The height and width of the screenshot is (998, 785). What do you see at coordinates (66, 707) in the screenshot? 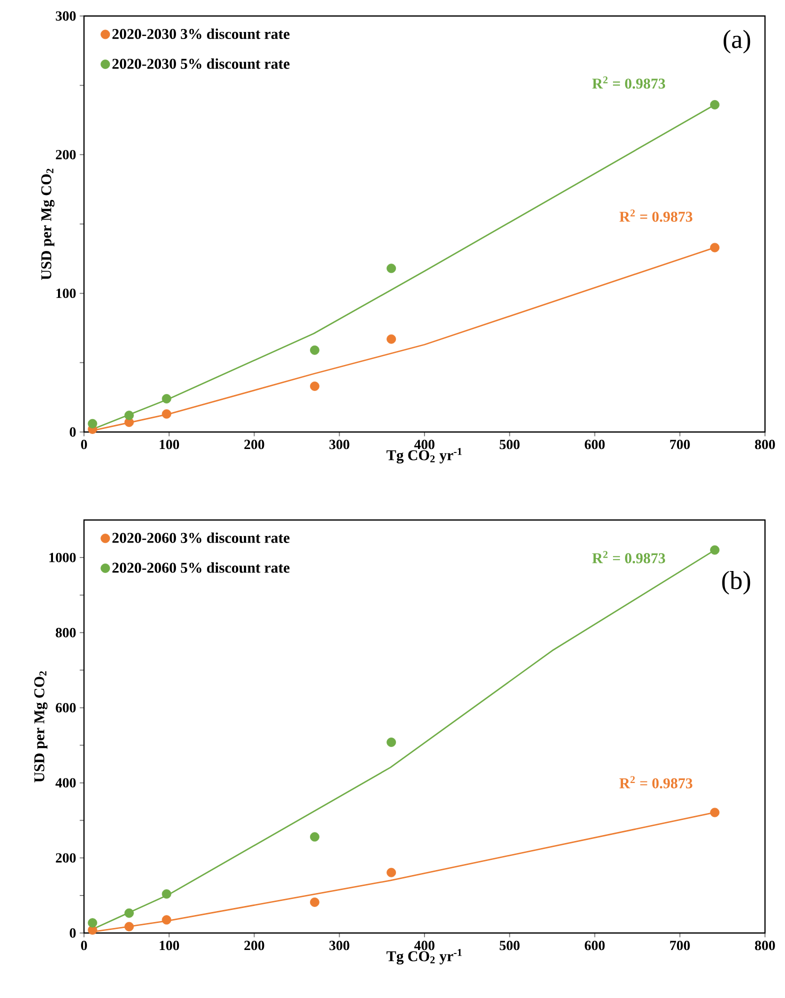
I see `y-tick-label: 600` at bounding box center [66, 707].